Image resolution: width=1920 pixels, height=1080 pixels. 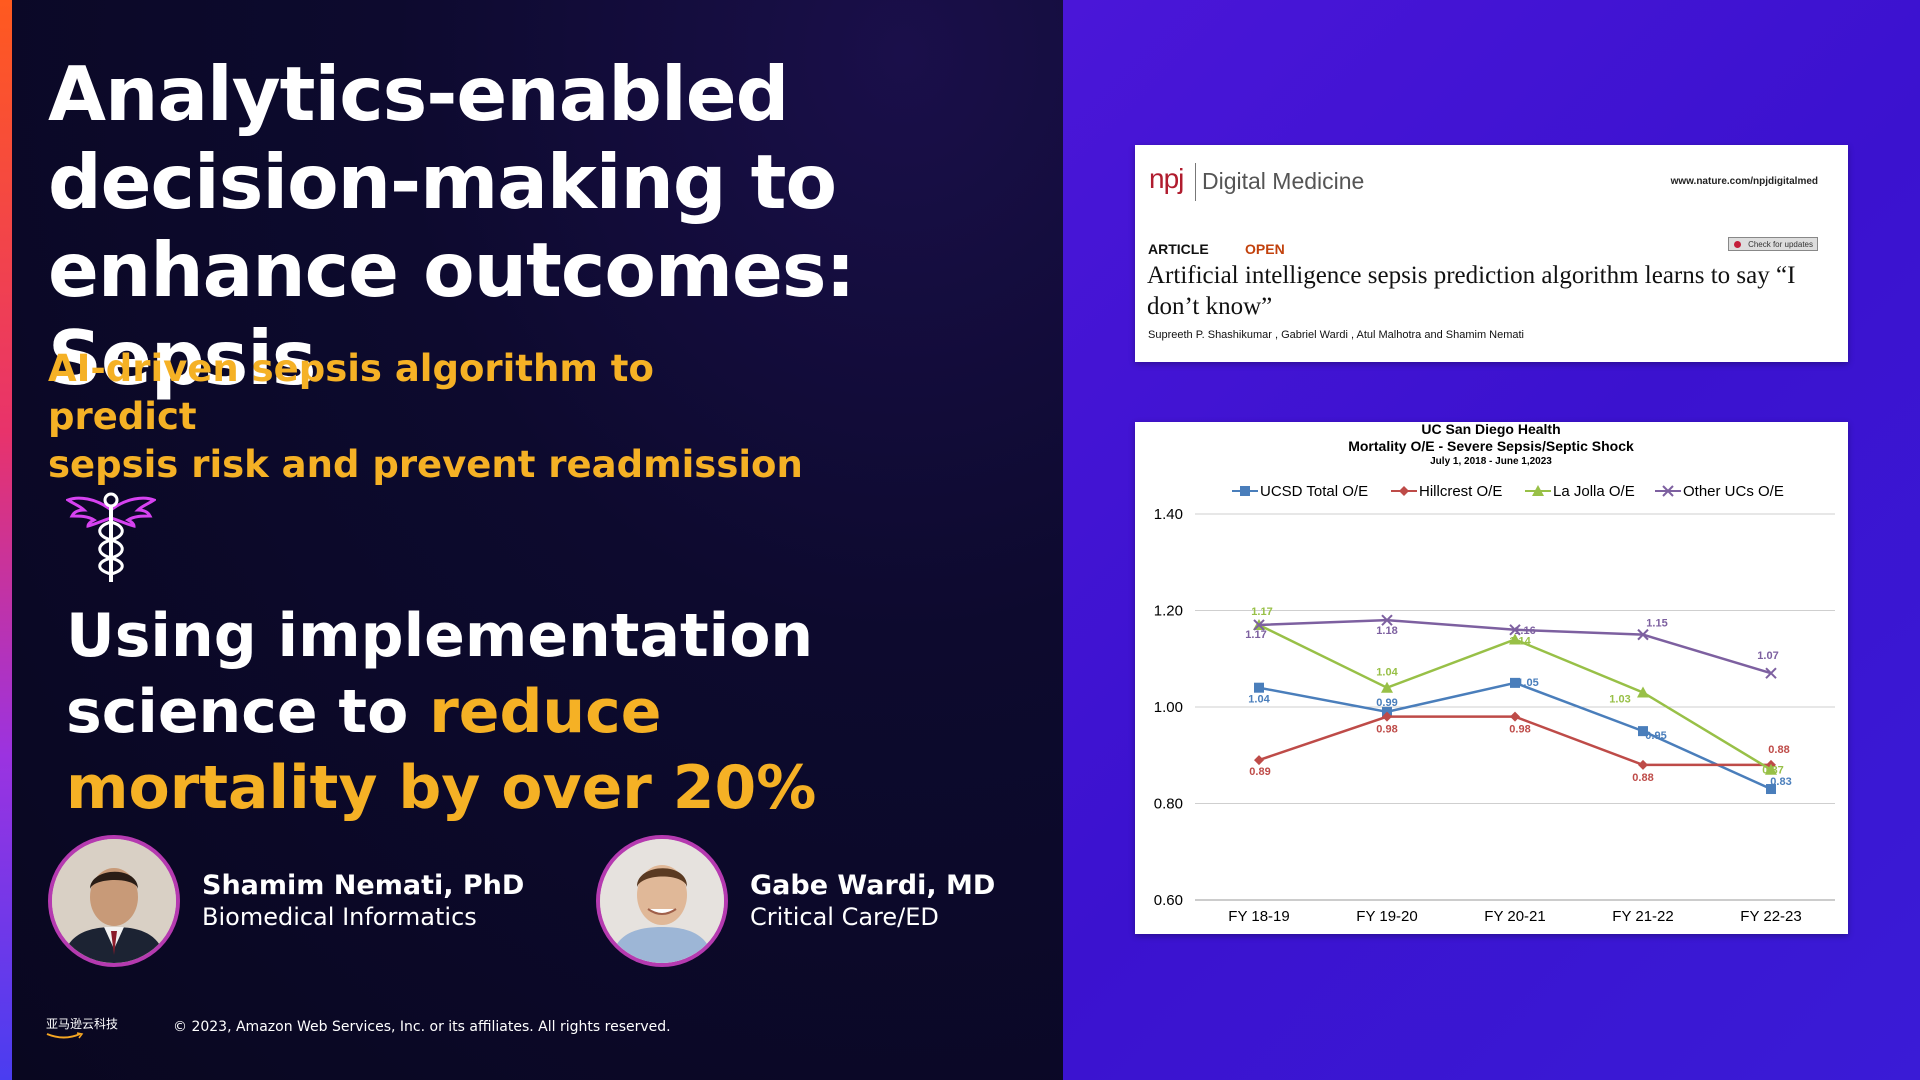 I want to click on statement-highlight: reduce, so click(x=545, y=712).